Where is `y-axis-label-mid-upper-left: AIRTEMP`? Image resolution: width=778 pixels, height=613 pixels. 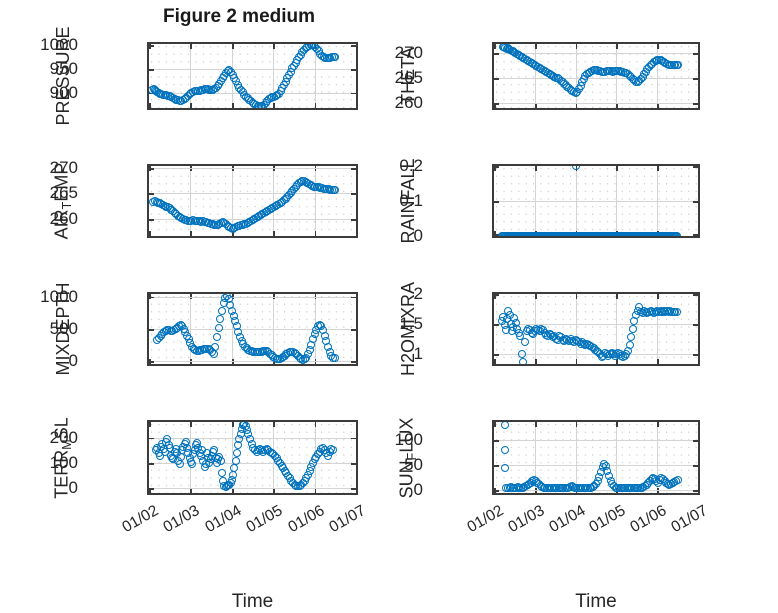
y-axis-label-mid-upper-left: AIRTEMP is located at coordinates (62, 201).